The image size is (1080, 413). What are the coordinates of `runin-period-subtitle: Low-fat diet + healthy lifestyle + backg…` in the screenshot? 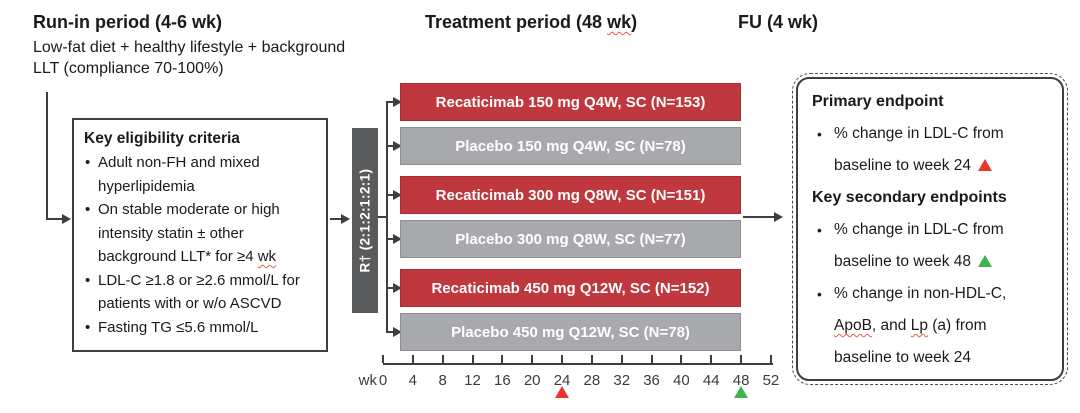 It's located at (189, 58).